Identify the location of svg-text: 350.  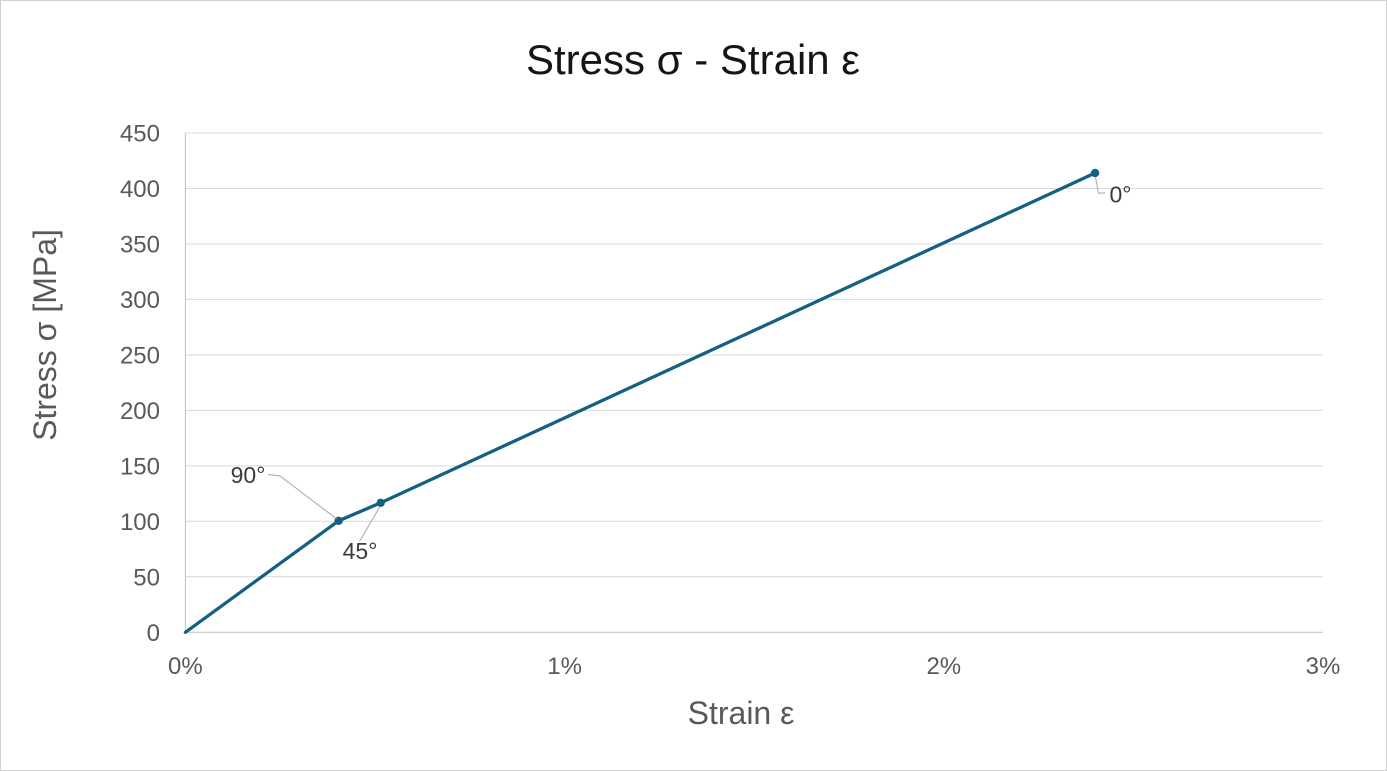
(140, 245).